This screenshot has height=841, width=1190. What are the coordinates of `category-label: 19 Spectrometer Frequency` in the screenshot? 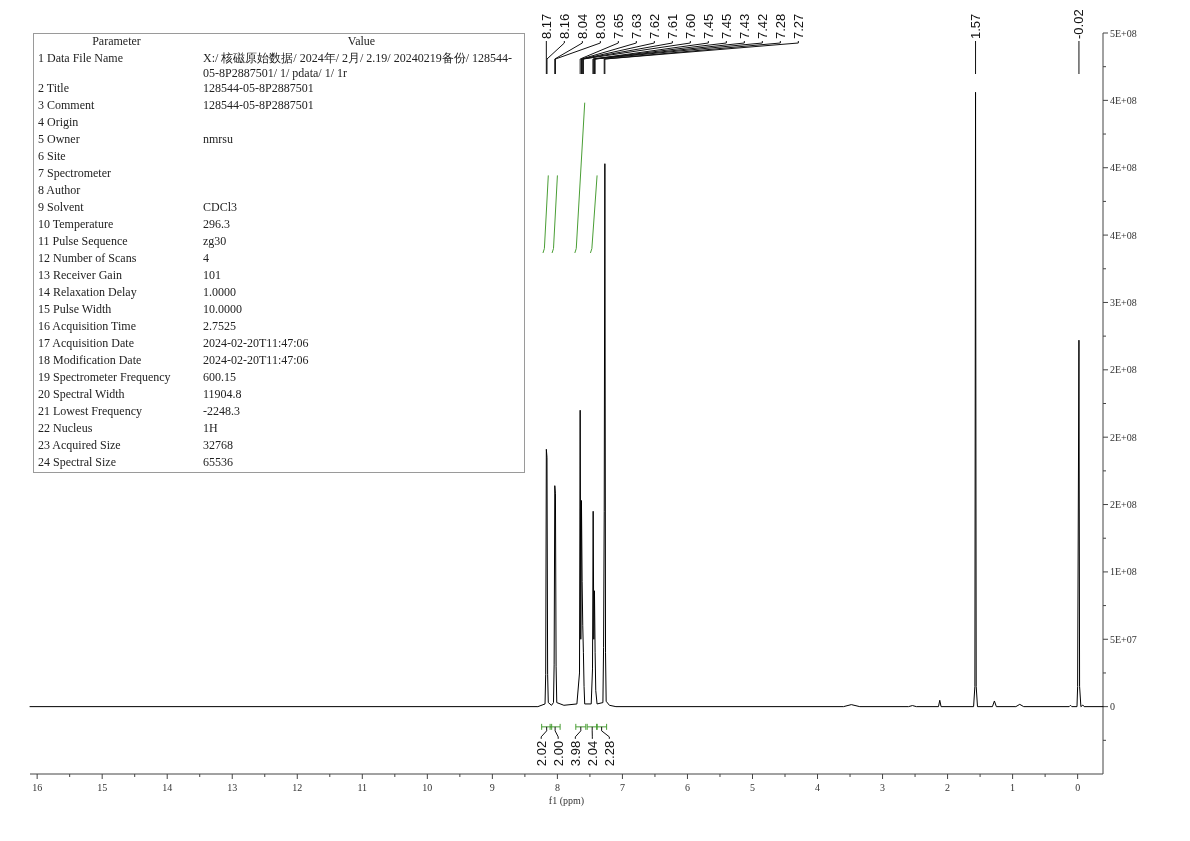 It's located at (104, 378).